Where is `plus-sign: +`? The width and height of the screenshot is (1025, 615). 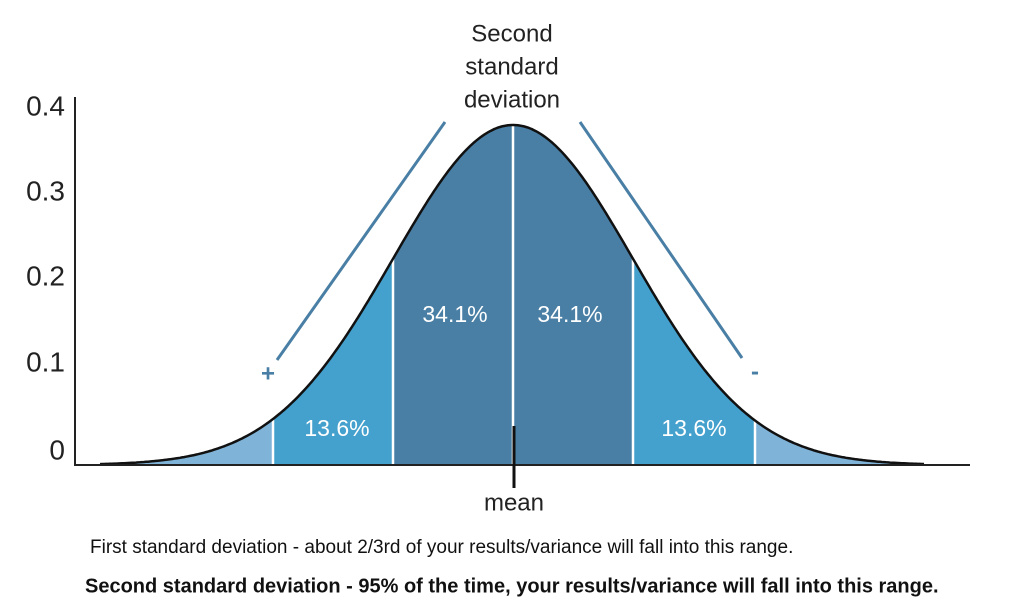
plus-sign: + is located at coordinates (268, 373).